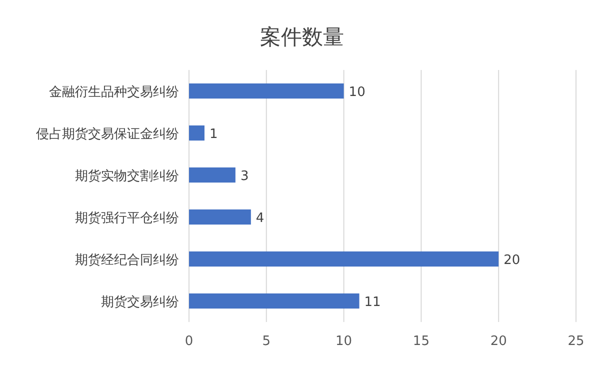  I want to click on data-label: 4, so click(260, 218).